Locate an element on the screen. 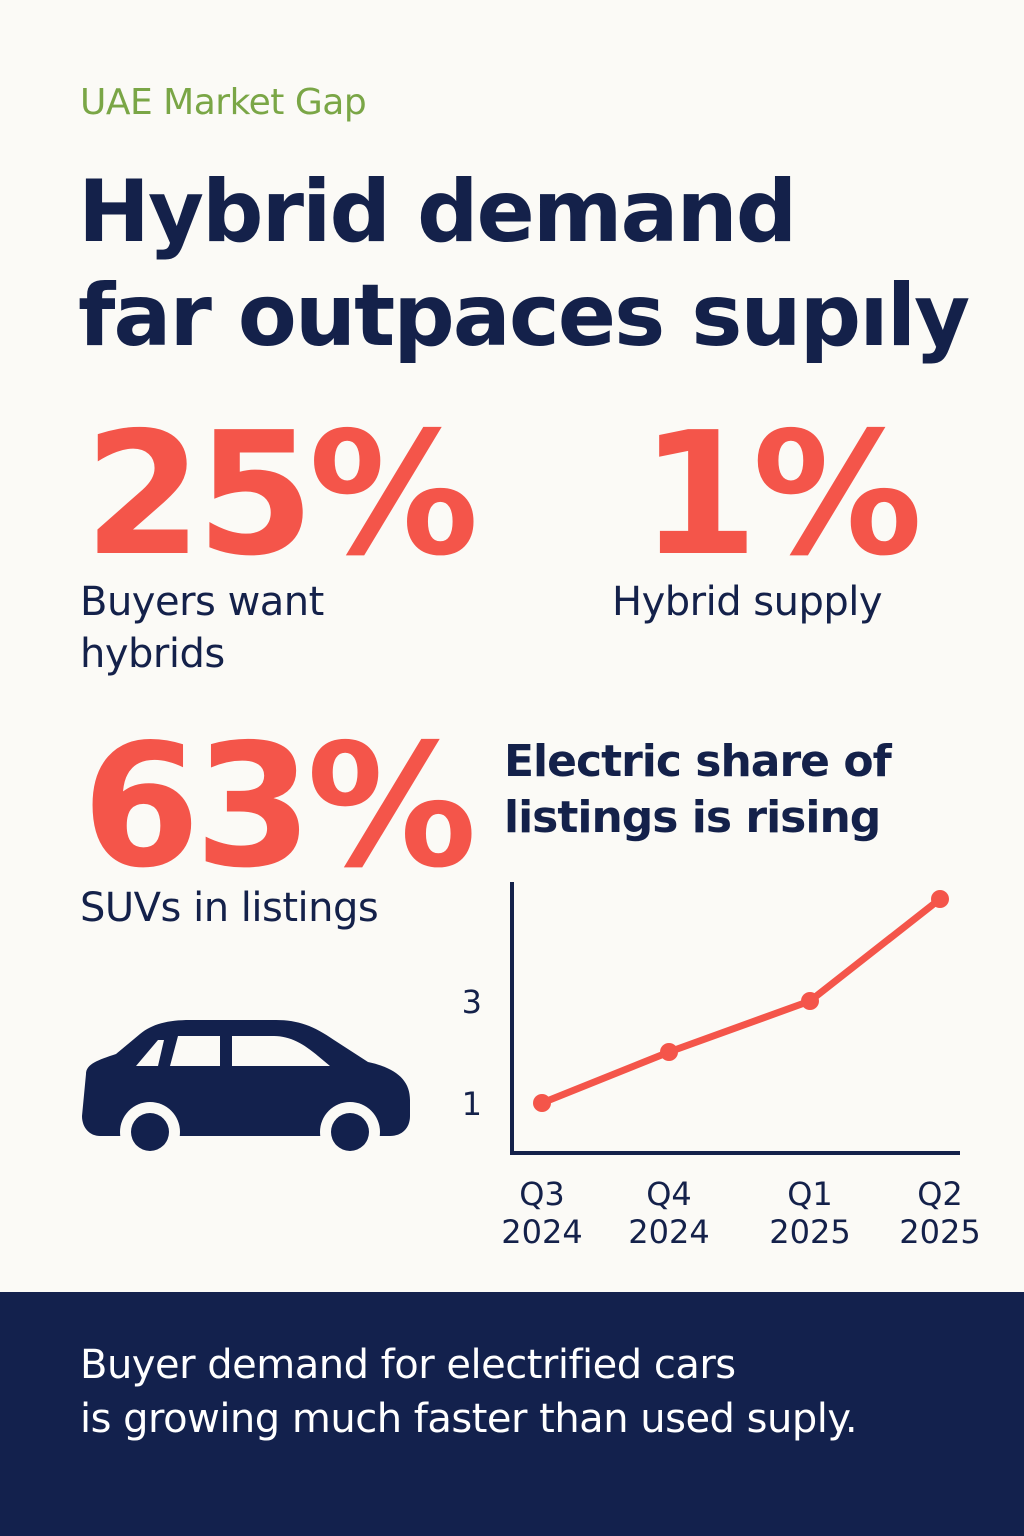 The height and width of the screenshot is (1536, 1024). car-icon is located at coordinates (246, 1088).